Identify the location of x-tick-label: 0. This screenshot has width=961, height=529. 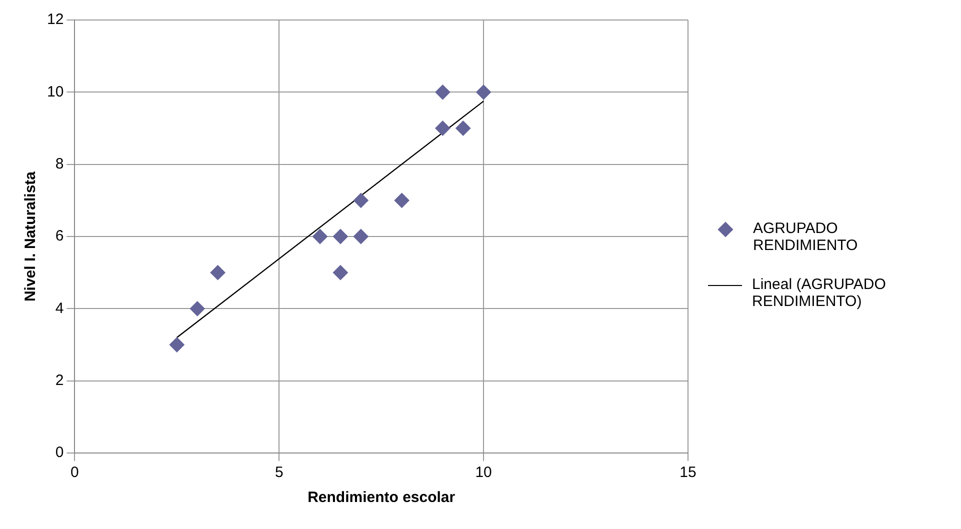
(74, 473).